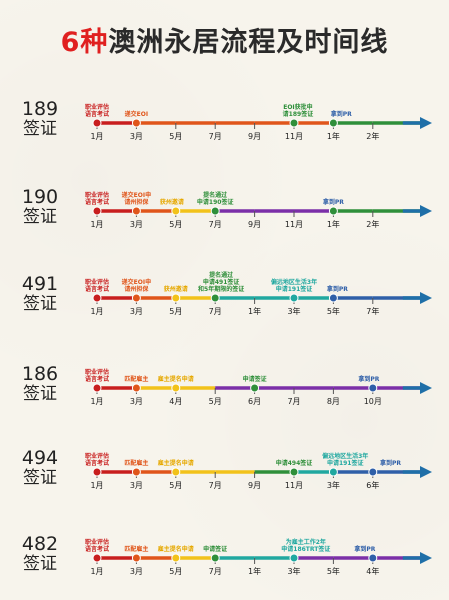 The height and width of the screenshot is (600, 449). I want to click on milestone-note: EOI获批申 请189签证, so click(298, 111).